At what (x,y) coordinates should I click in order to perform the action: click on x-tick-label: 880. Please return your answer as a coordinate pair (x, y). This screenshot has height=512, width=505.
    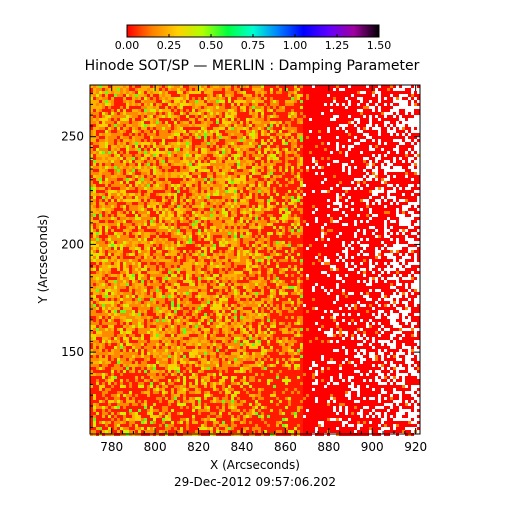
    Looking at the image, I should click on (328, 447).